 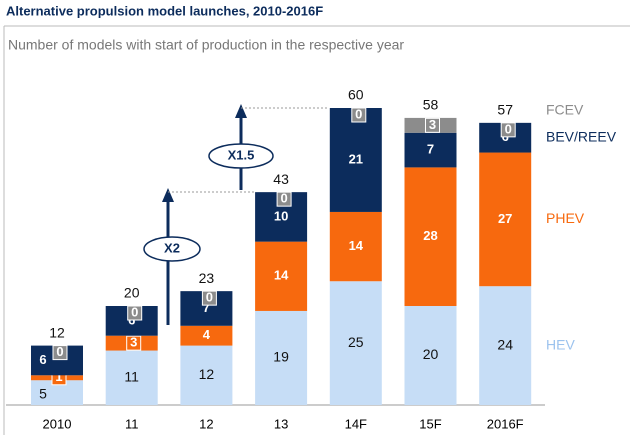 I want to click on data-label: 19, so click(x=281, y=357).